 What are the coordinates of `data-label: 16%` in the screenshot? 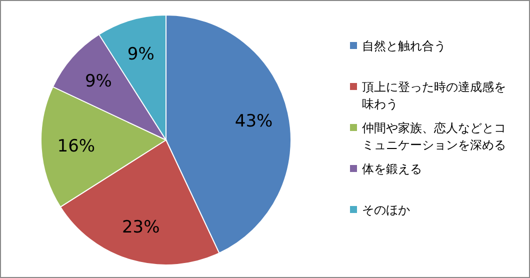 It's located at (76, 146).